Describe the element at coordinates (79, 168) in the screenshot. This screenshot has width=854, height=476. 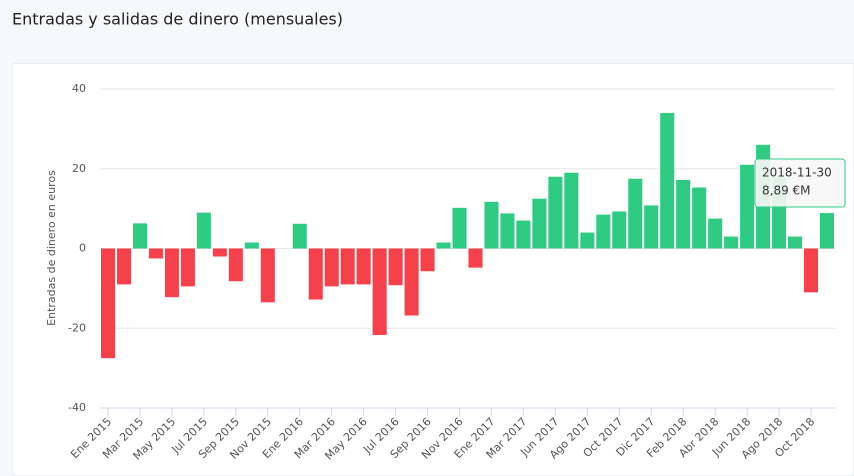
I see `y-tick-label: 20` at that location.